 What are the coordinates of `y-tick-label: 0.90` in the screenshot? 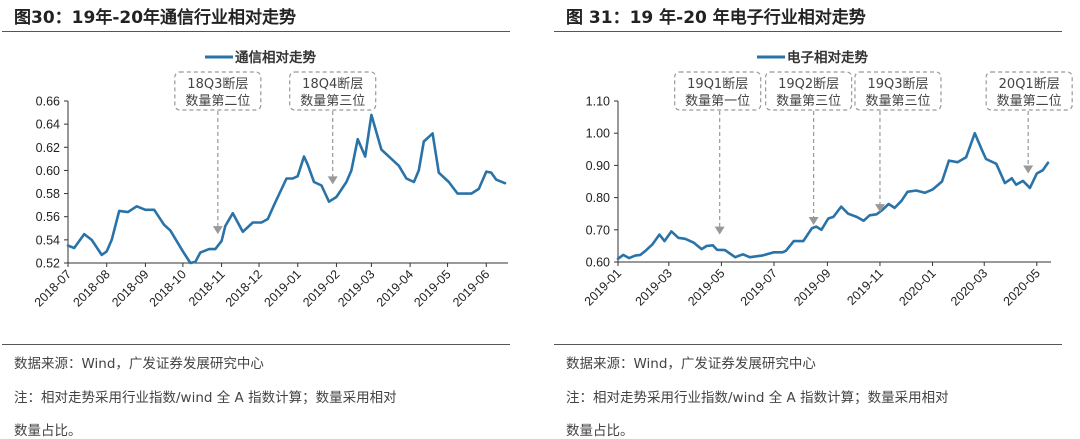 It's located at (598, 166).